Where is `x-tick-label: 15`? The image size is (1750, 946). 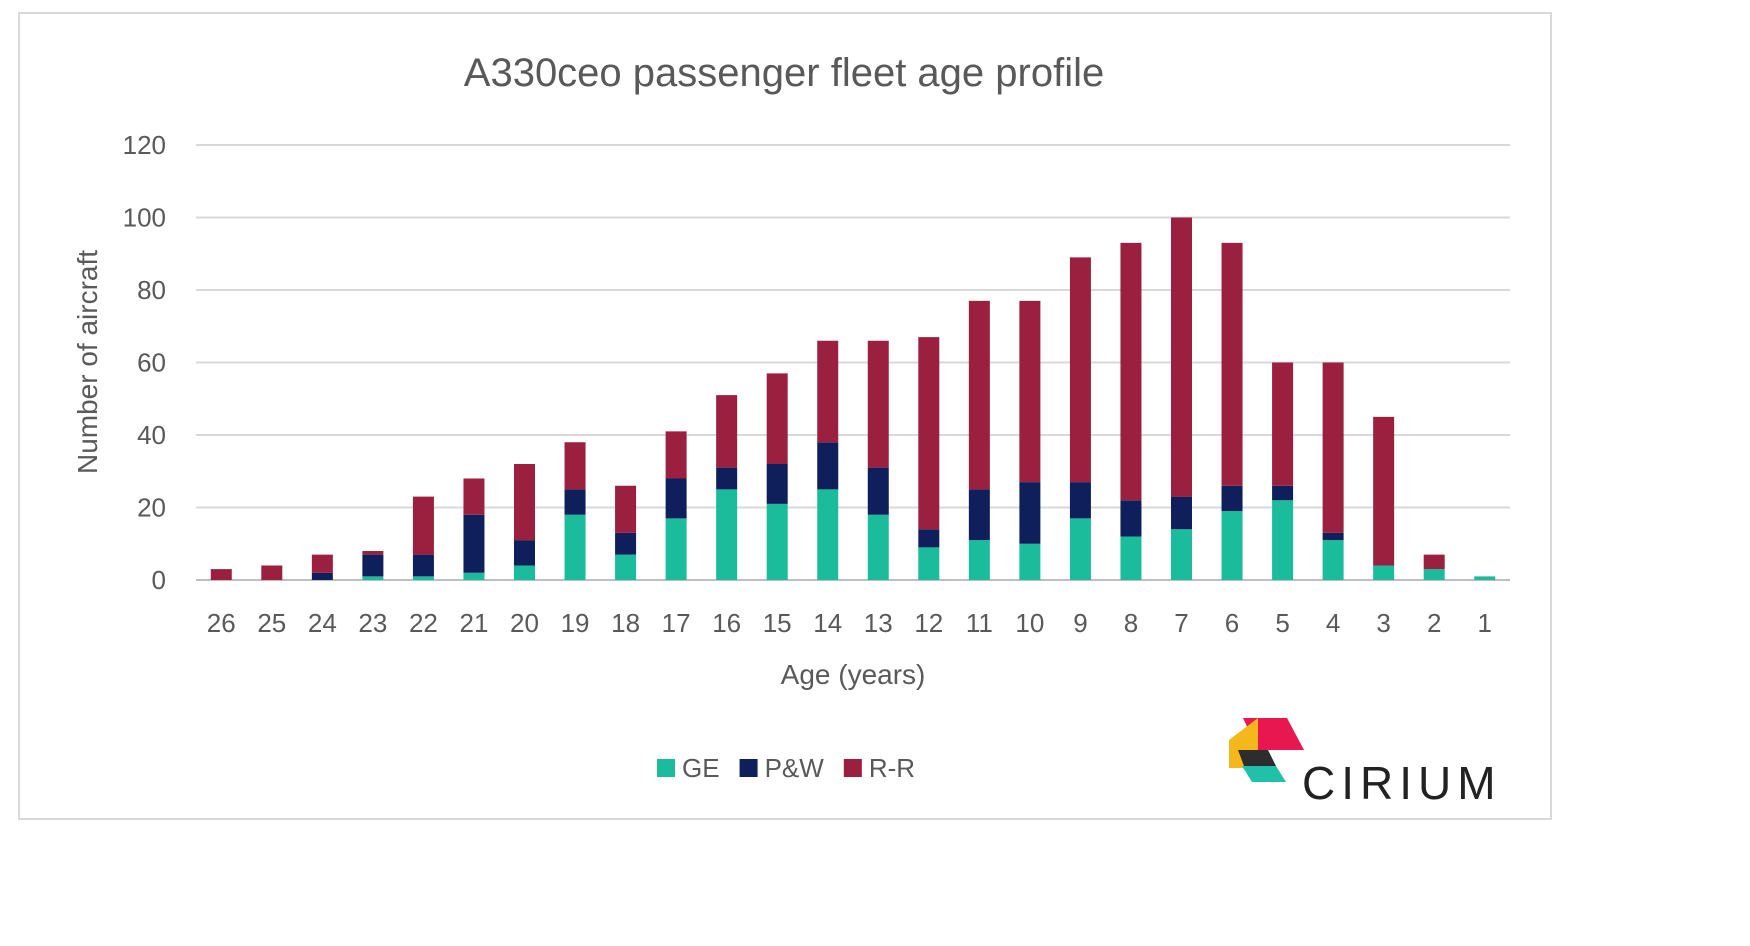
x-tick-label: 15 is located at coordinates (777, 623).